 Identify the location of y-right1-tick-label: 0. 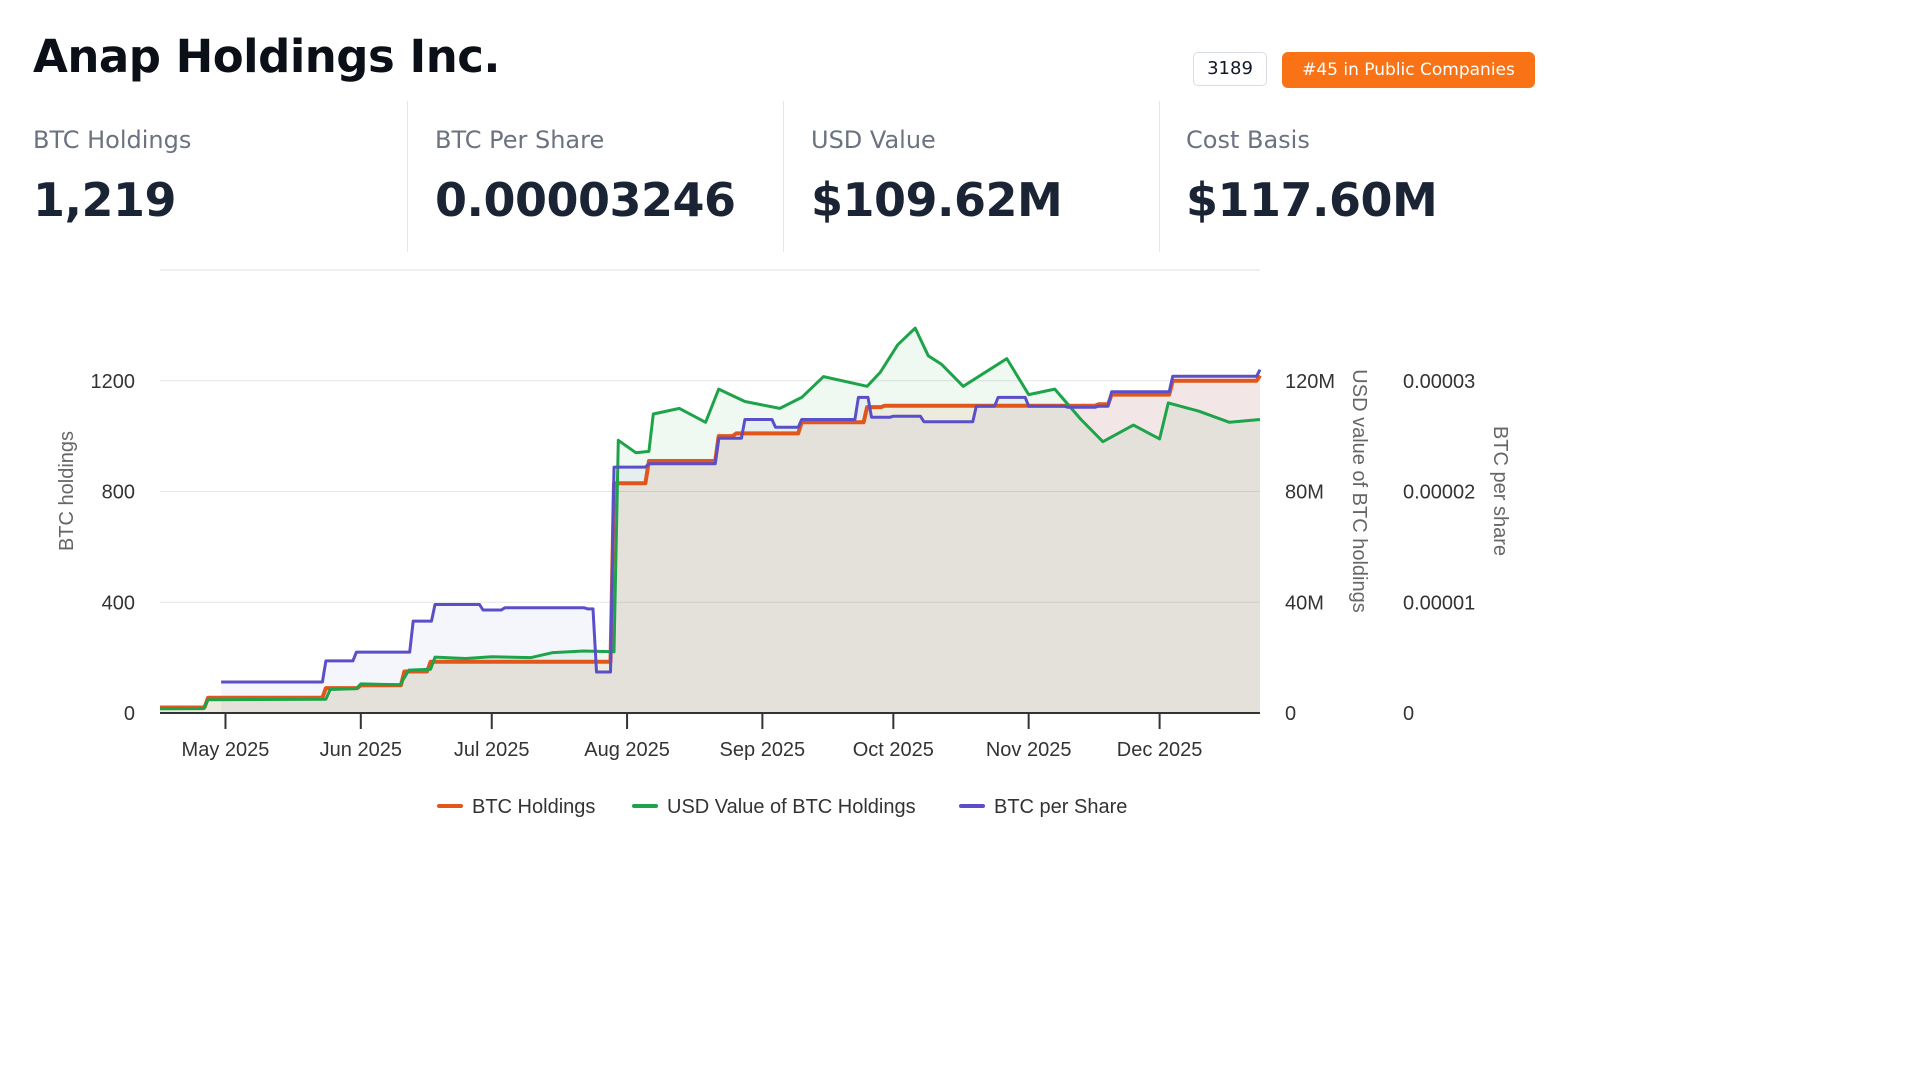
(1290, 714).